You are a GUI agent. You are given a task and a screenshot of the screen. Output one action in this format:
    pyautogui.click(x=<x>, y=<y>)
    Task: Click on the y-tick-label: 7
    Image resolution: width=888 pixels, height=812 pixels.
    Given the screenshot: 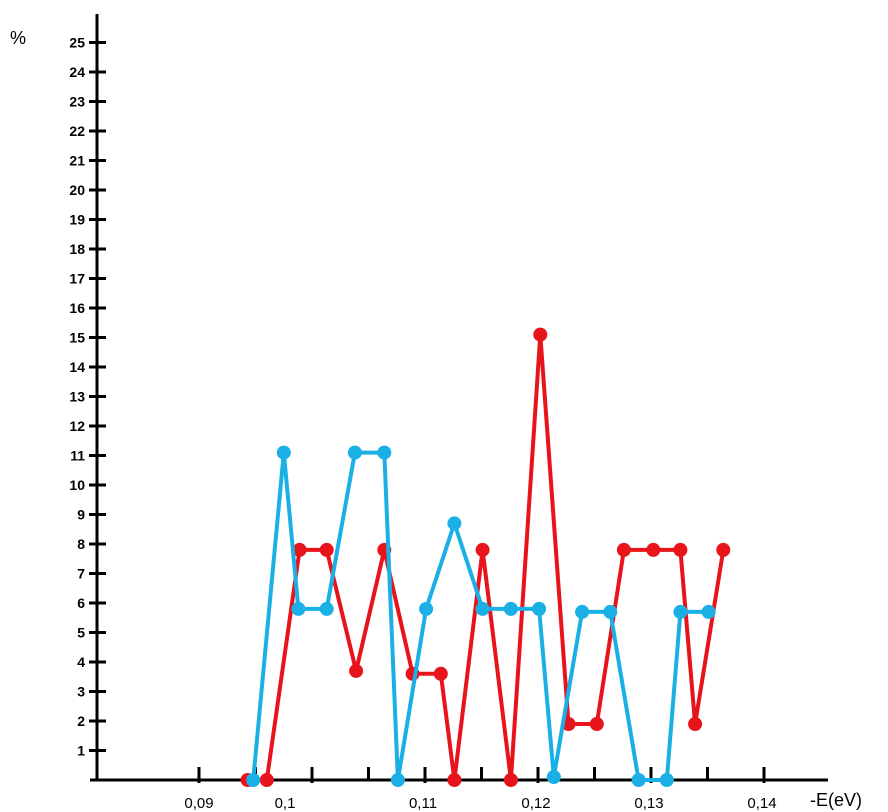 What is the action you would take?
    pyautogui.click(x=81, y=574)
    